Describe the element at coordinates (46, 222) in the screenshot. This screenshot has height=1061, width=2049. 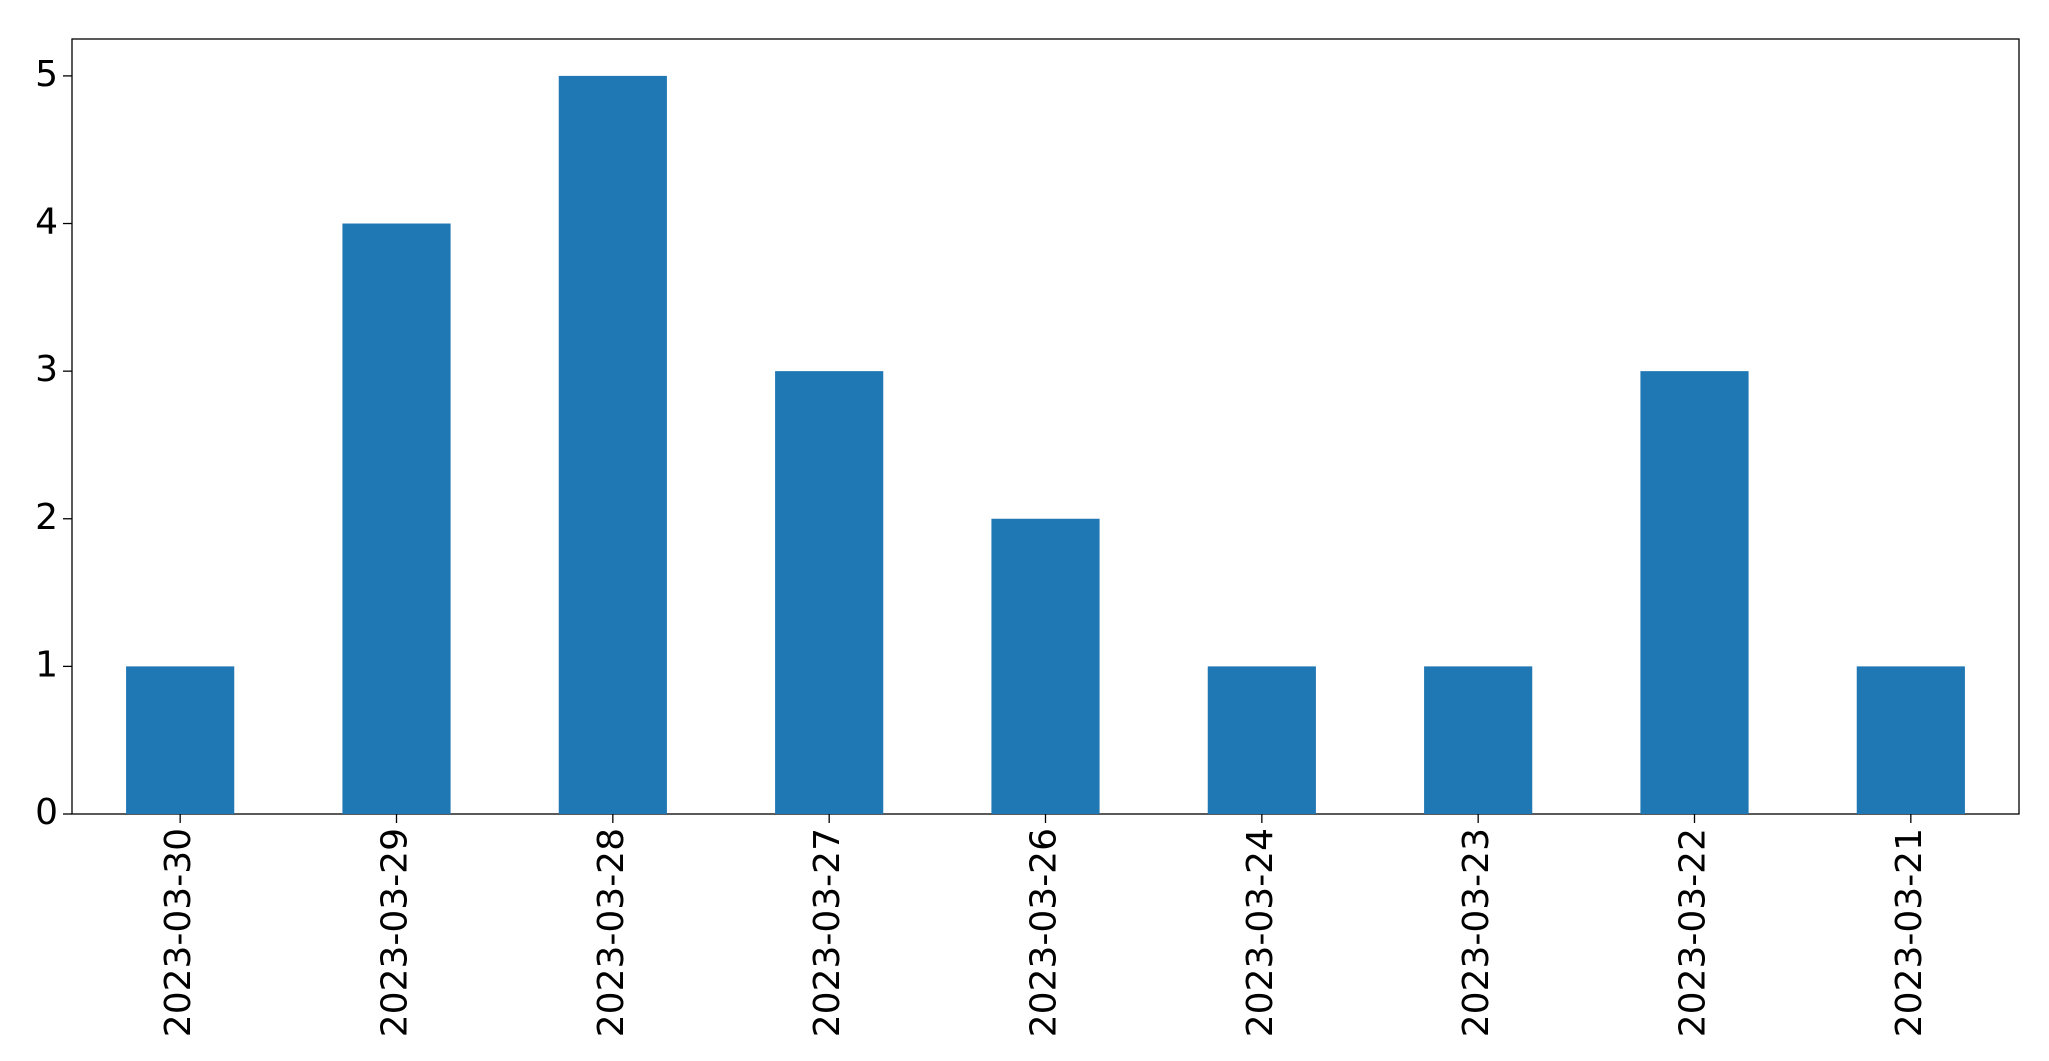
I see `y-tick-label: 4` at that location.